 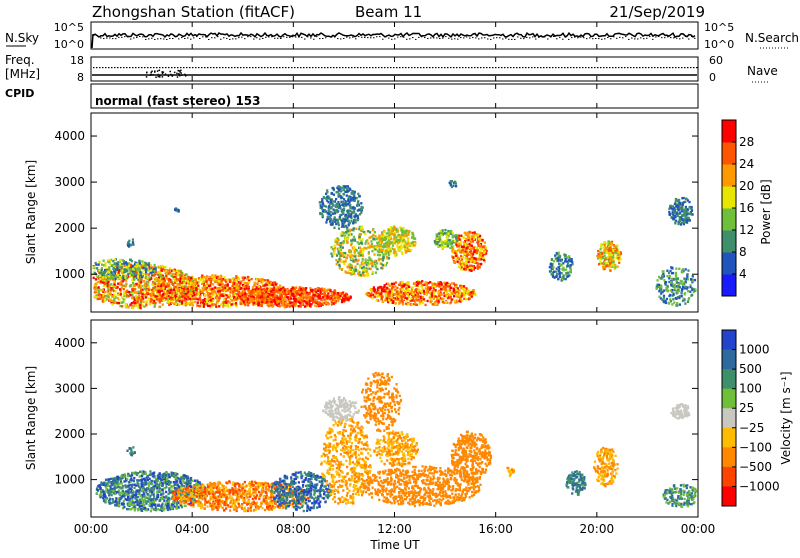 I want to click on nsearch-tick-bottom: 10^0, so click(x=719, y=44).